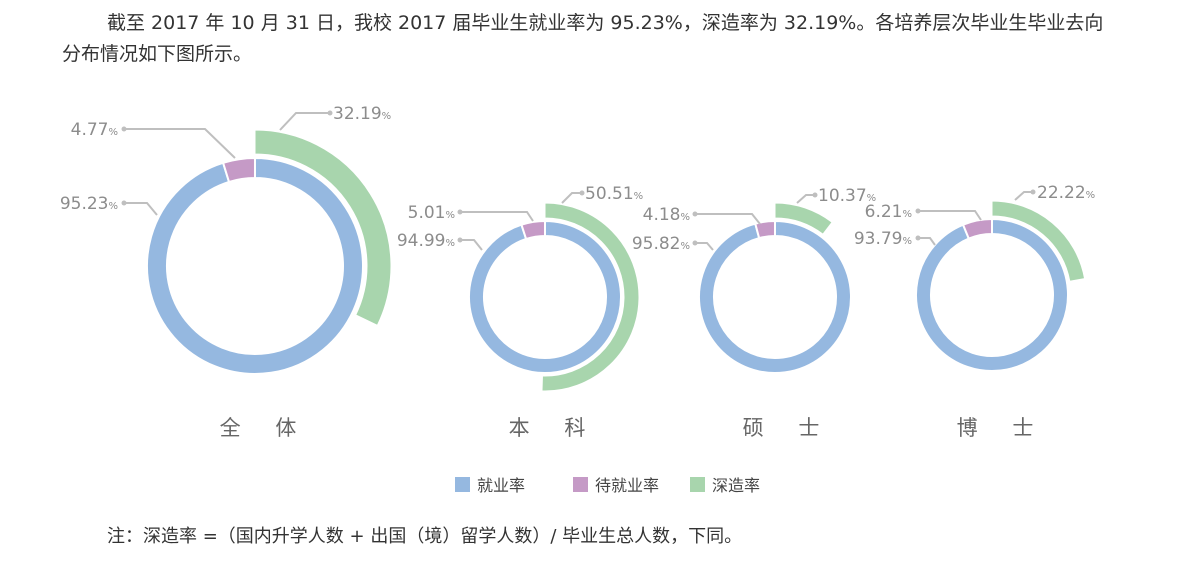 This screenshot has height=577, width=1189. What do you see at coordinates (94, 130) in the screenshot?
I see `unemployed-label: 4.77%` at bounding box center [94, 130].